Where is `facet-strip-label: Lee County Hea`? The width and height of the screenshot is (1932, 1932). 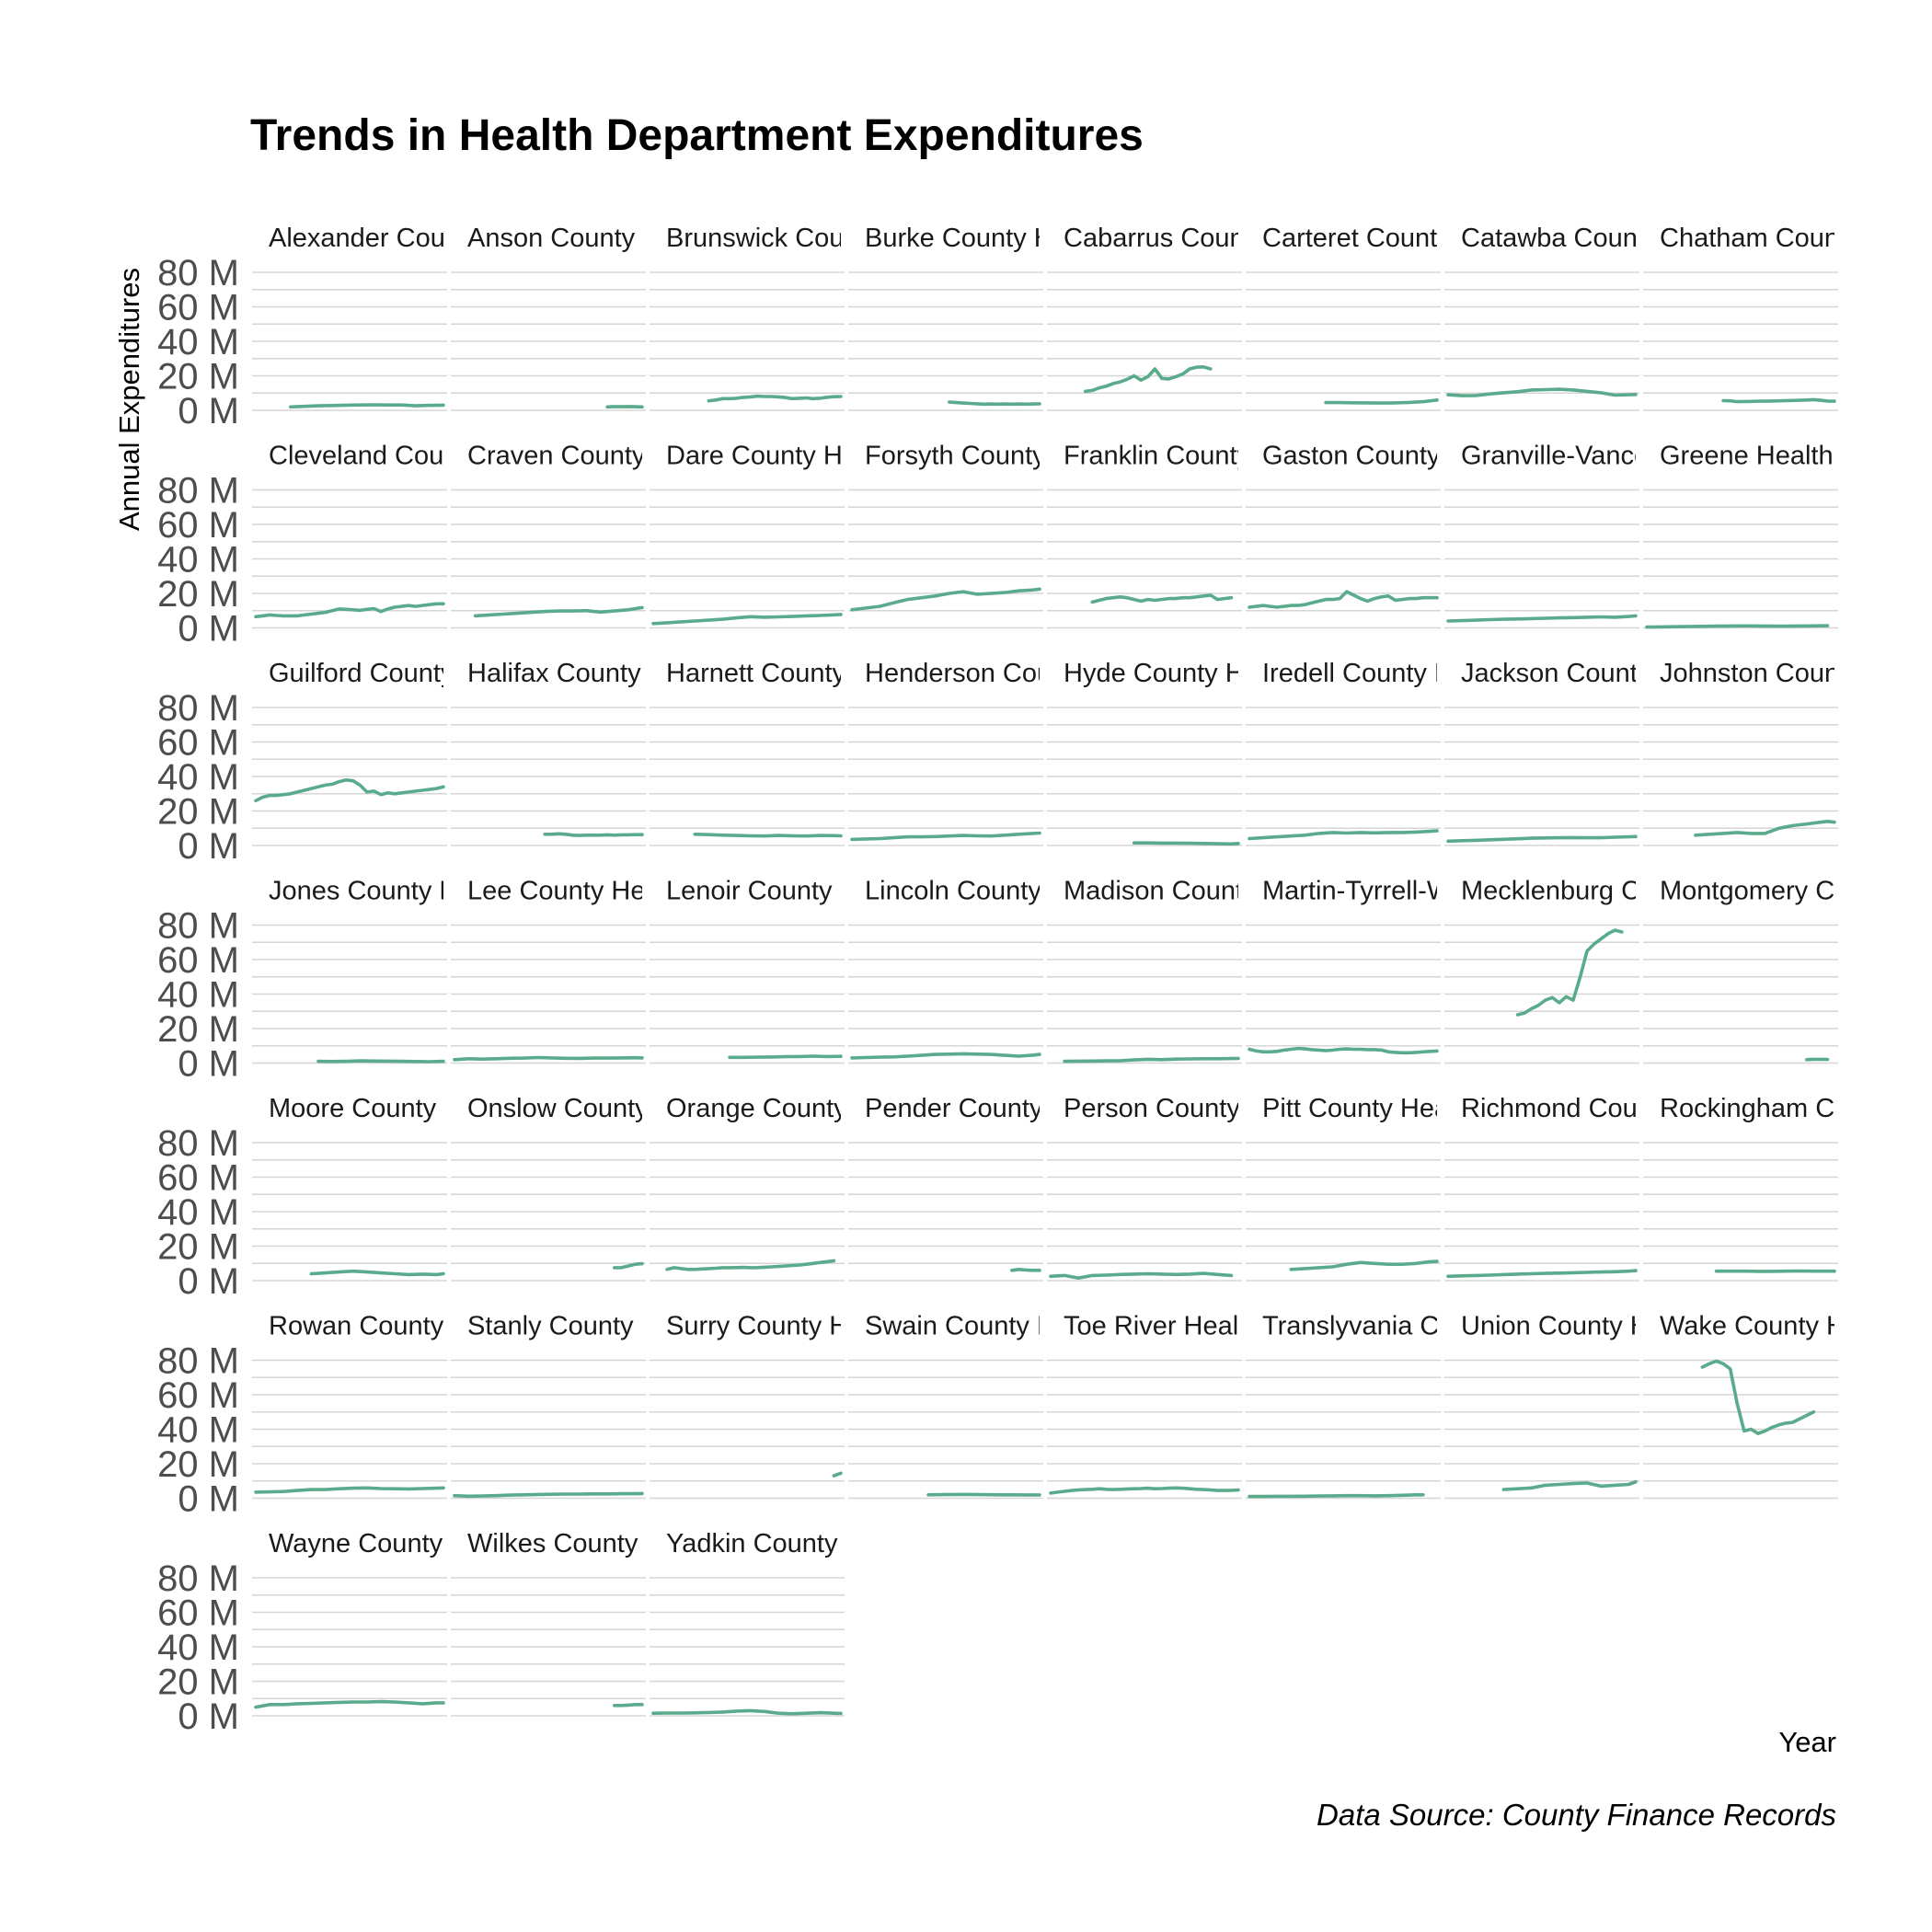 facet-strip-label: Lee County Hea is located at coordinates (564, 891).